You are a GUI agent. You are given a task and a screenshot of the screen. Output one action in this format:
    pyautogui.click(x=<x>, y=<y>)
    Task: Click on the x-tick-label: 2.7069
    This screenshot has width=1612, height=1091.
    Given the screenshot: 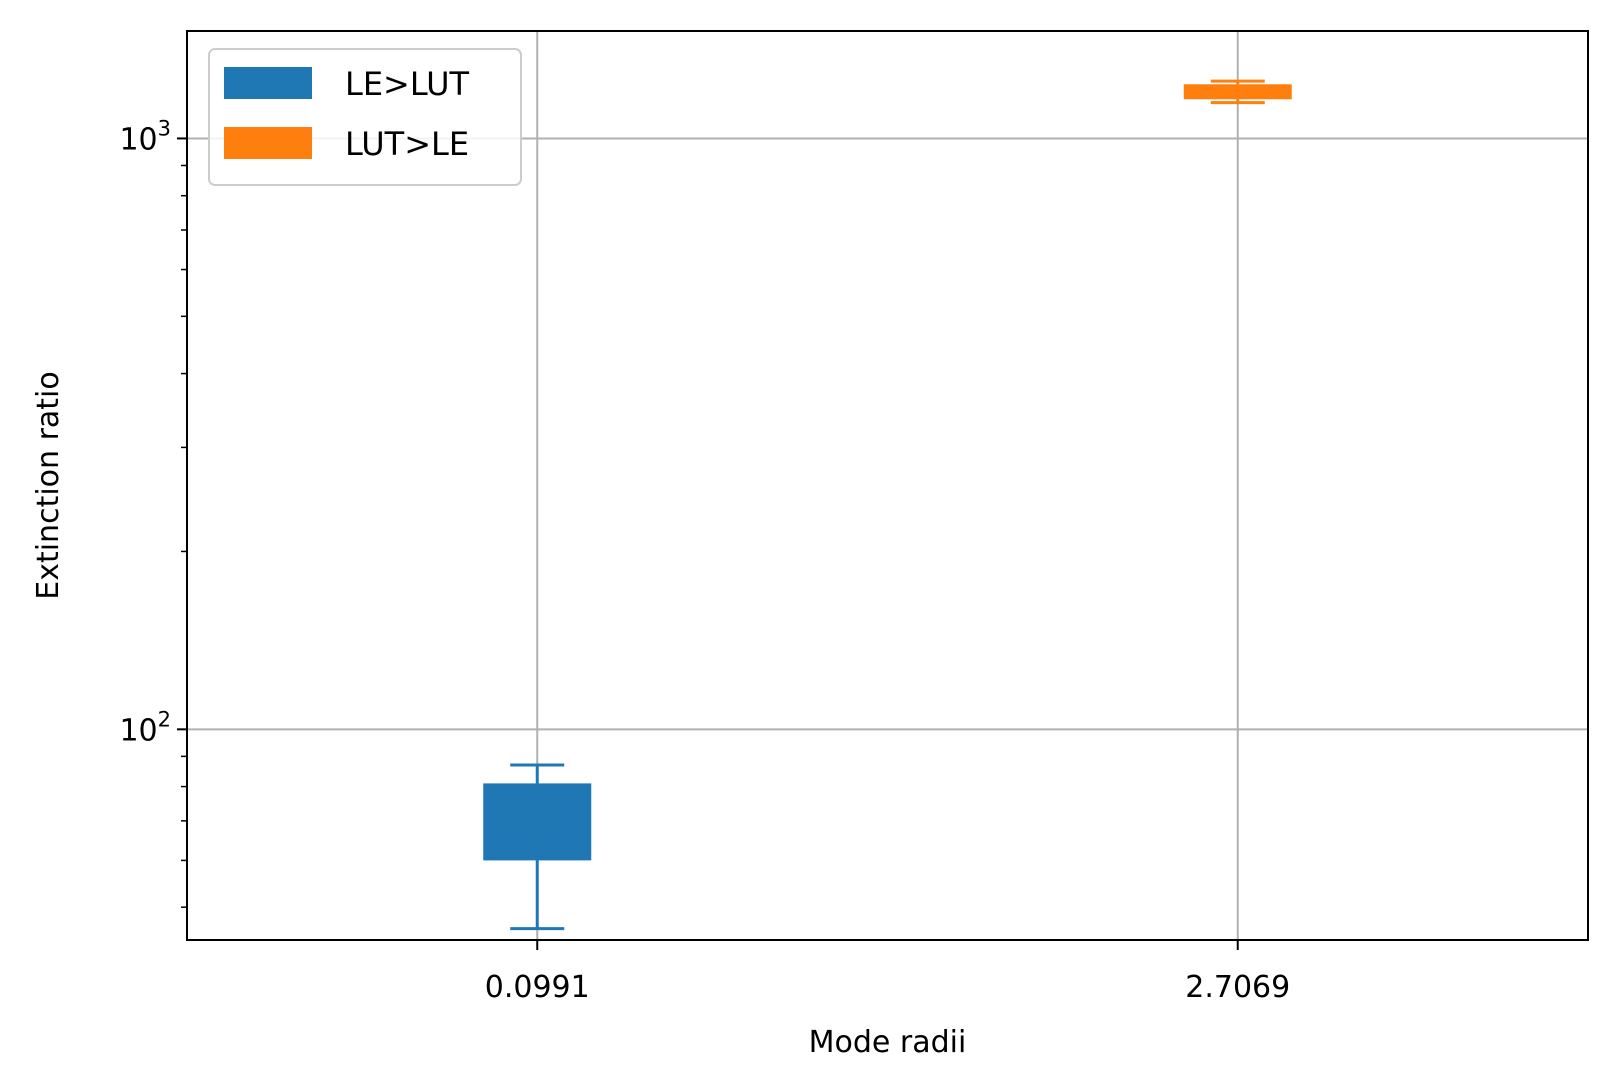 What is the action you would take?
    pyautogui.click(x=1237, y=987)
    